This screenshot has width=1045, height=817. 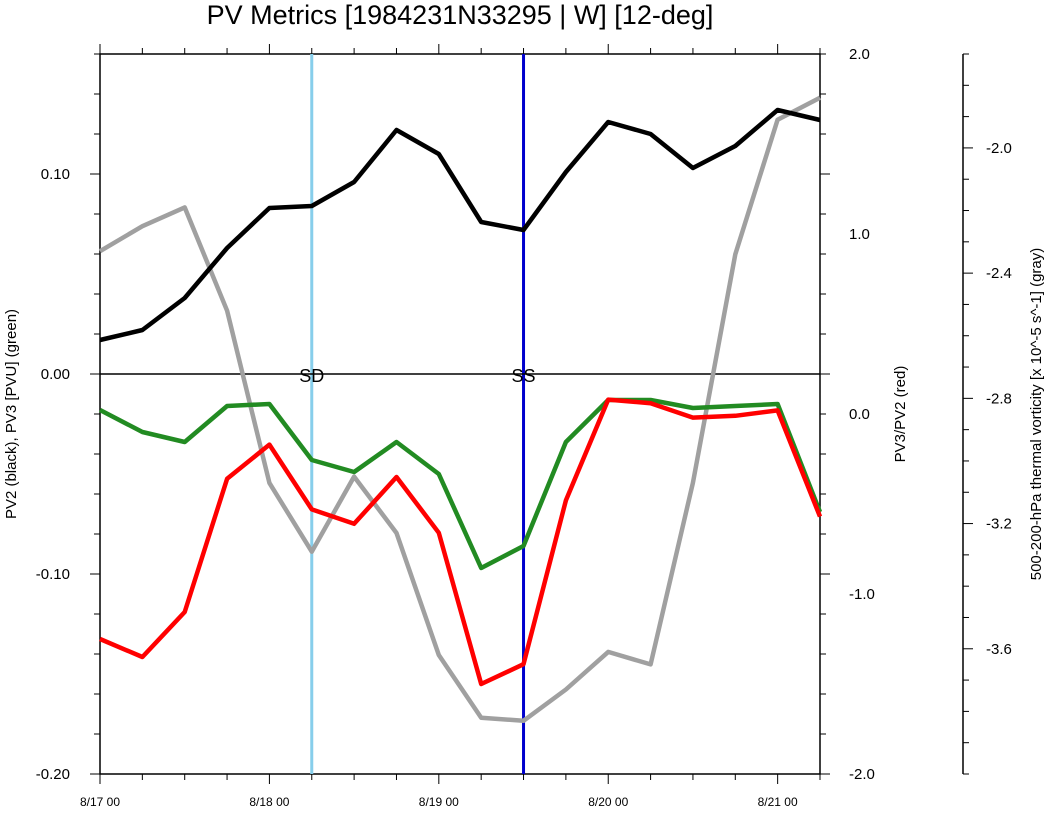 What do you see at coordinates (55, 174) in the screenshot?
I see `left-tick-label: 0.10` at bounding box center [55, 174].